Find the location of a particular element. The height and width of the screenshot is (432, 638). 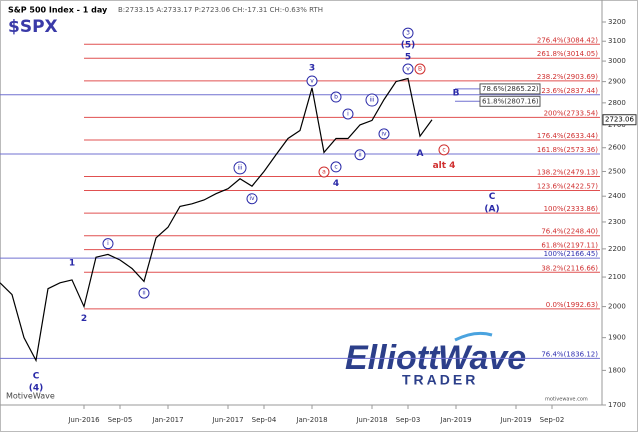

wave-label: b is located at coordinates (336, 97).